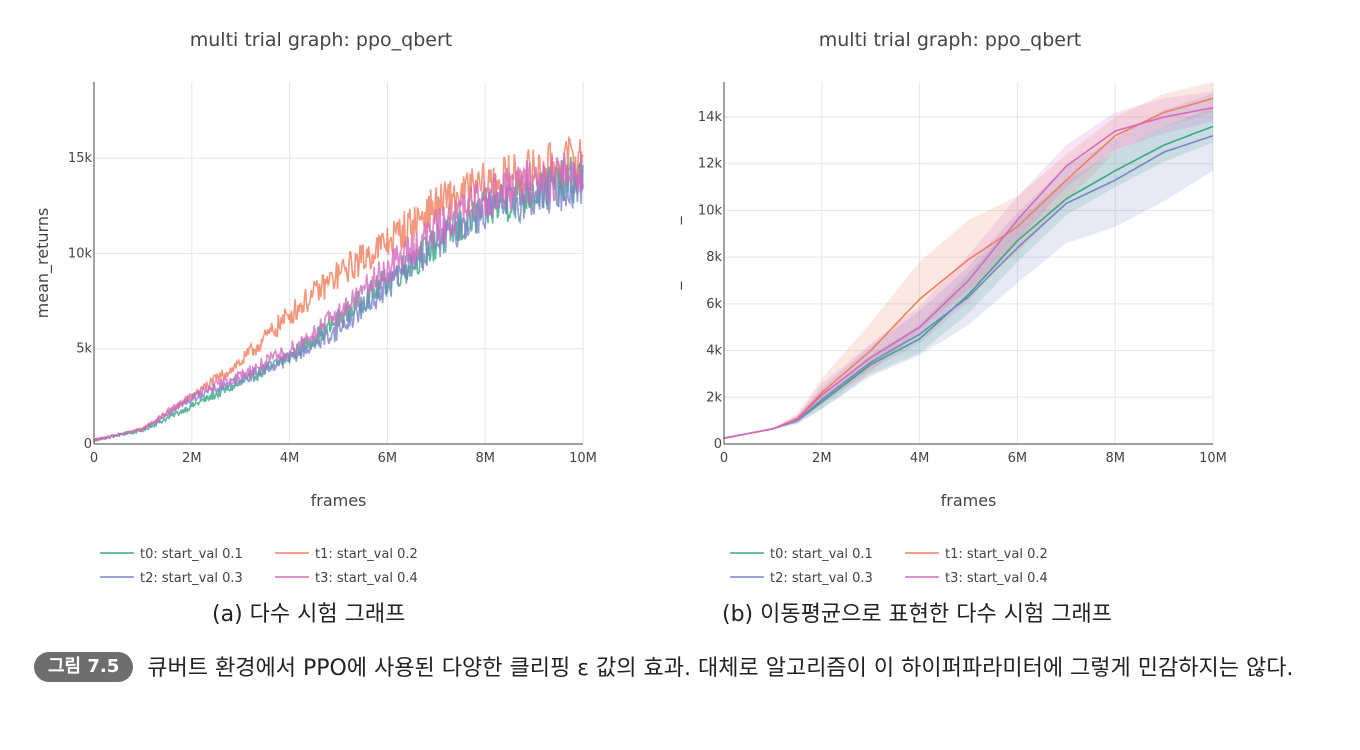 This screenshot has height=750, width=1360. What do you see at coordinates (714, 257) in the screenshot?
I see `y-tick-label: 8k` at bounding box center [714, 257].